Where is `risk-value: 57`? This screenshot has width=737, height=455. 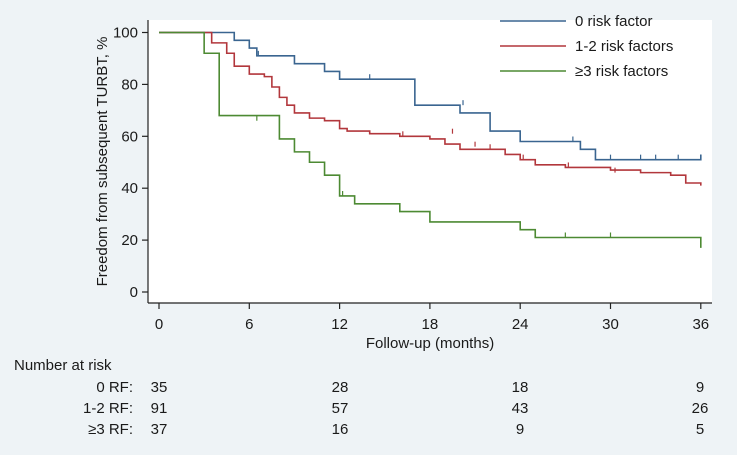
risk-value: 57 is located at coordinates (340, 408).